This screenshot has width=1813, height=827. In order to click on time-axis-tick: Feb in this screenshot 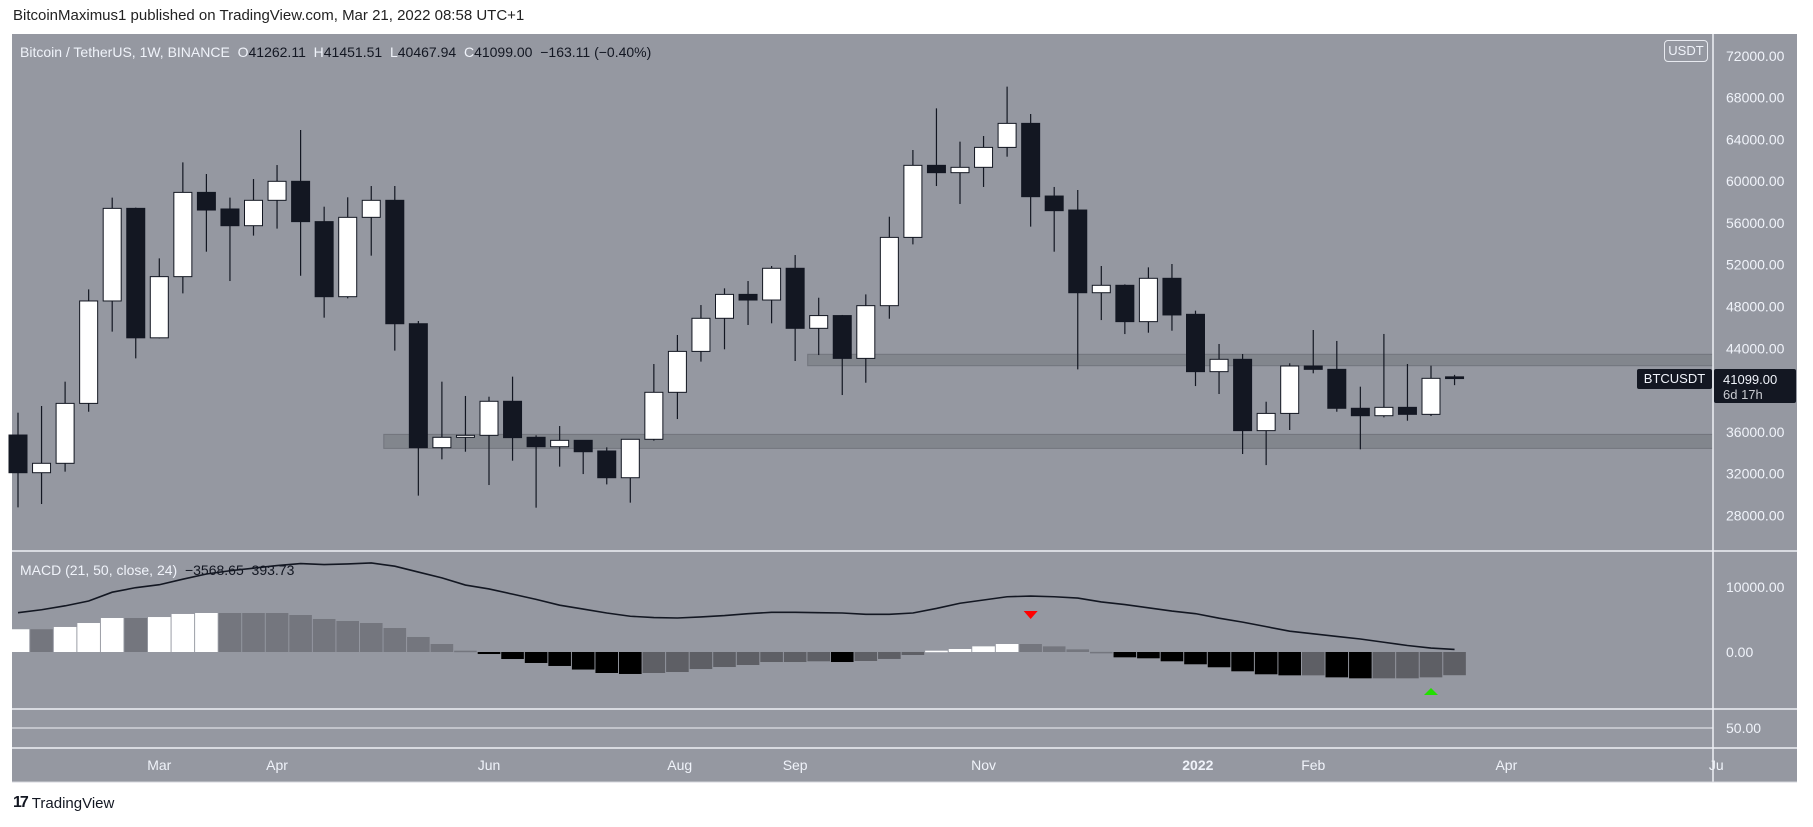, I will do `click(1313, 765)`.